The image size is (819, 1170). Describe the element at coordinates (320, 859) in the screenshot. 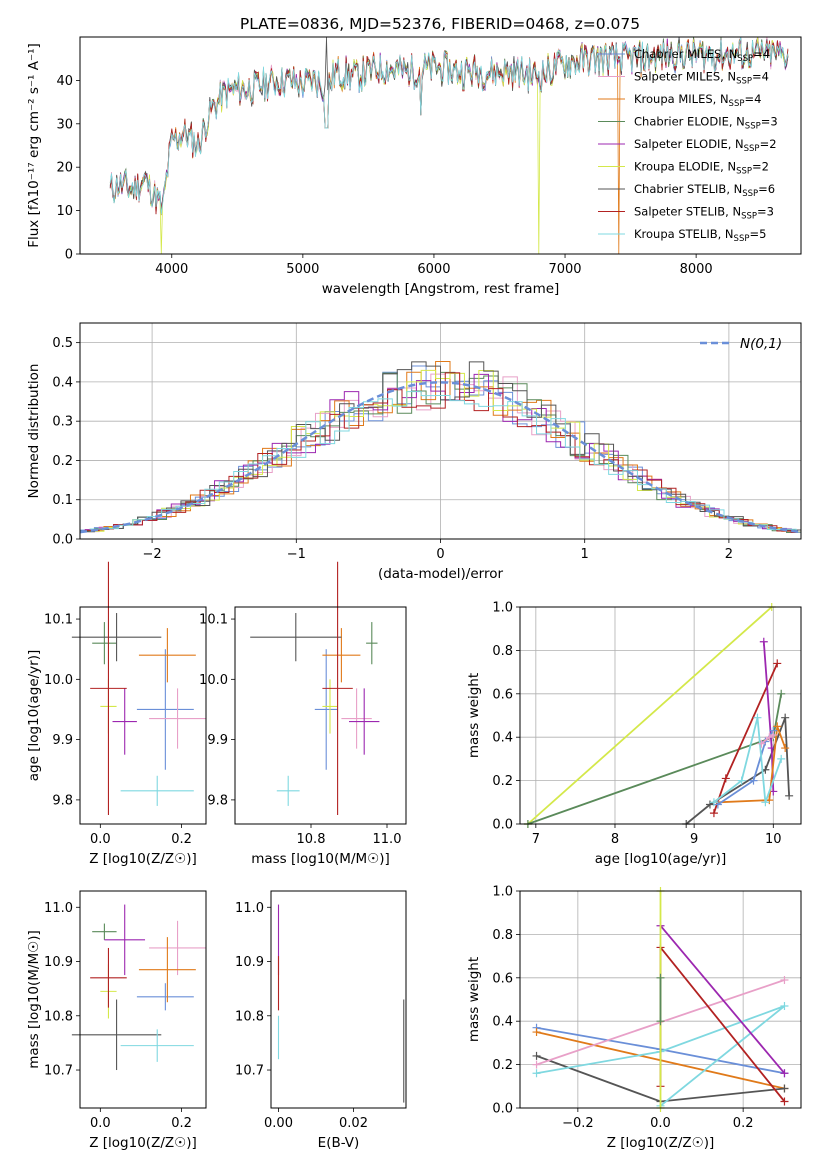

I see `x-axis-label: mass [log10(M/M☉)]` at that location.